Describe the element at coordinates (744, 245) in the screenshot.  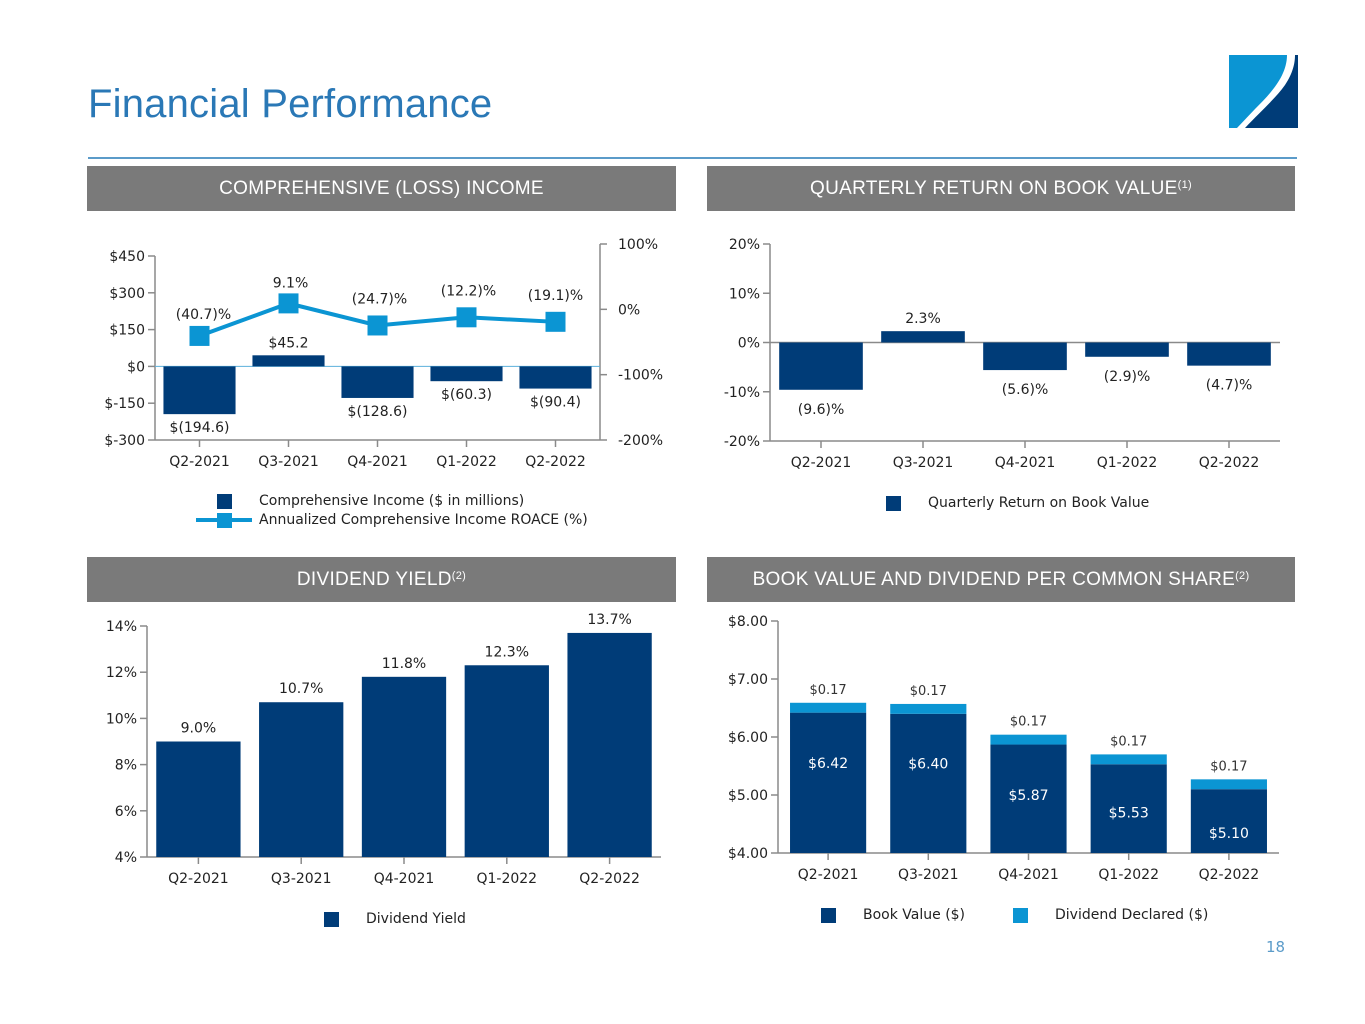
I see `y-tick-label: 20%` at that location.